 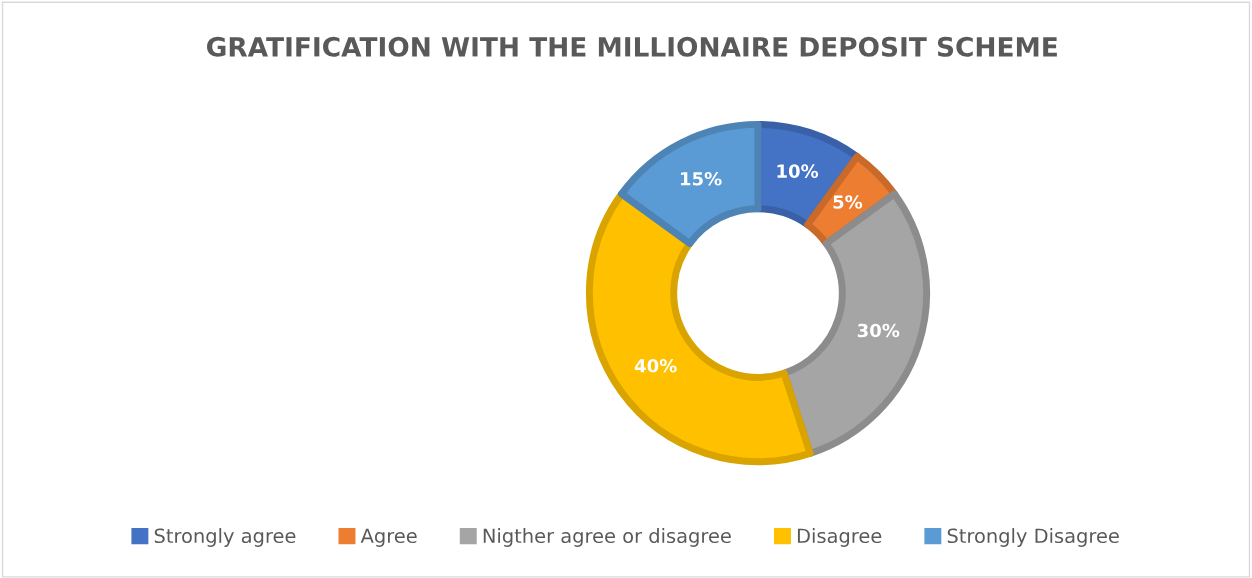 I want to click on legend-label: Agree, so click(x=388, y=537).